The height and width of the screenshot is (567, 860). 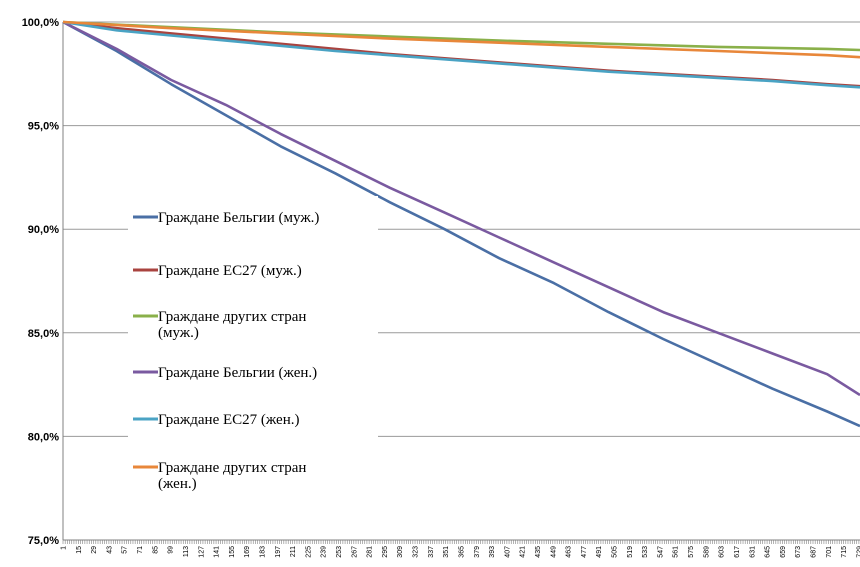 I want to click on x-tick-label: 463, so click(x=569, y=552).